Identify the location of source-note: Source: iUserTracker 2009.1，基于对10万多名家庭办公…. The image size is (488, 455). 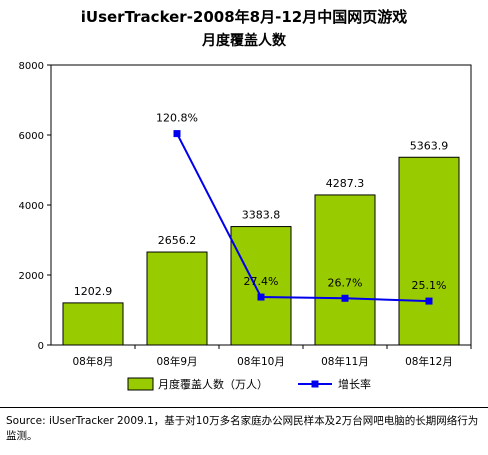
(242, 428).